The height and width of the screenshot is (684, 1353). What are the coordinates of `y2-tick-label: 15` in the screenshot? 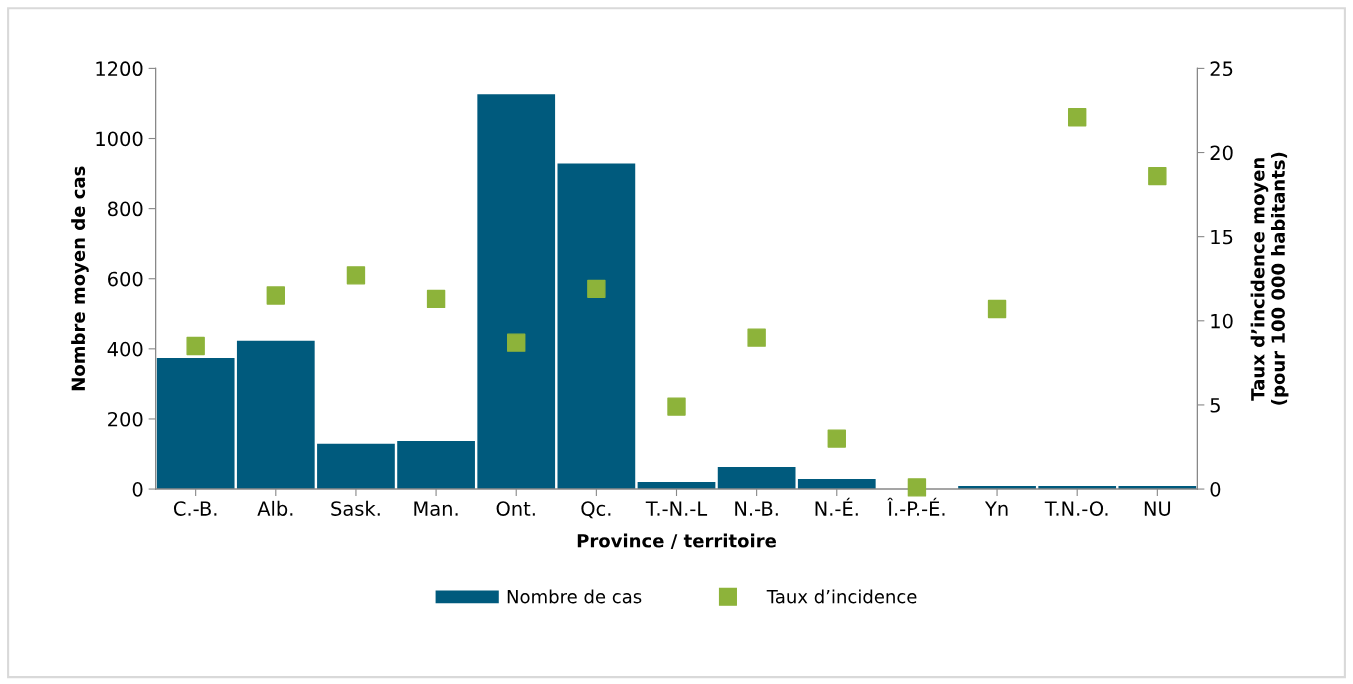 It's located at (1222, 237).